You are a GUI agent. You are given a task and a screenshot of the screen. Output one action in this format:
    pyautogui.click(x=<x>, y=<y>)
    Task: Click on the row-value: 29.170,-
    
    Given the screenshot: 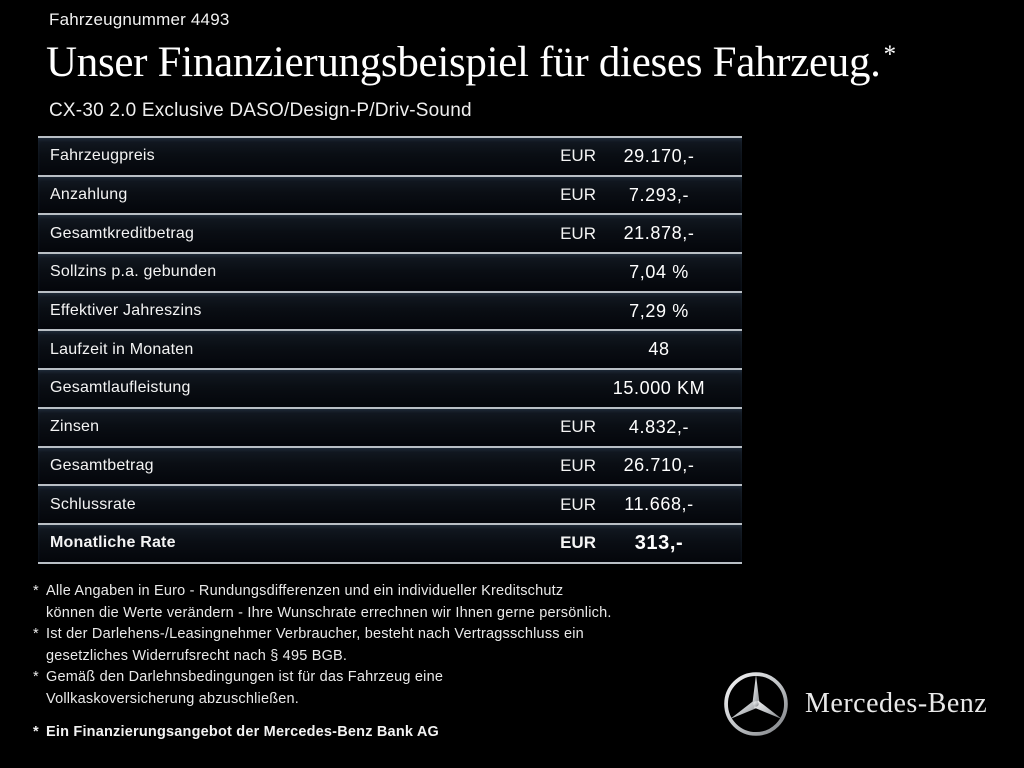 What is the action you would take?
    pyautogui.click(x=659, y=155)
    